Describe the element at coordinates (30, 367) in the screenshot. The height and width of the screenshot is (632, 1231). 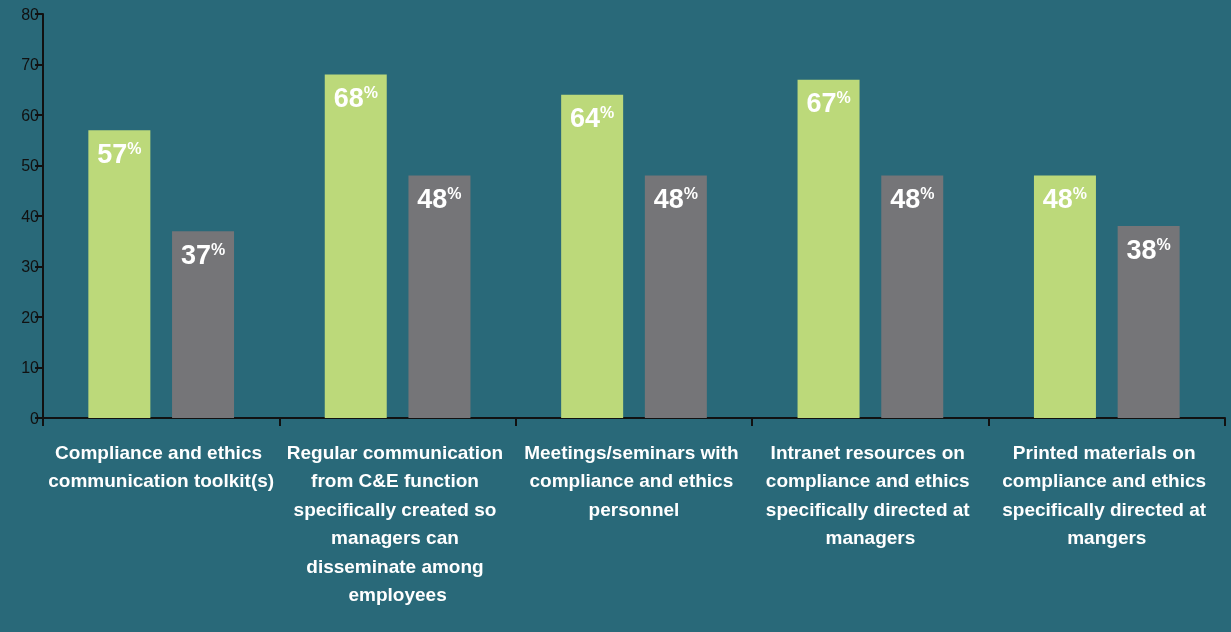
I see `y-tick-label: 10` at that location.